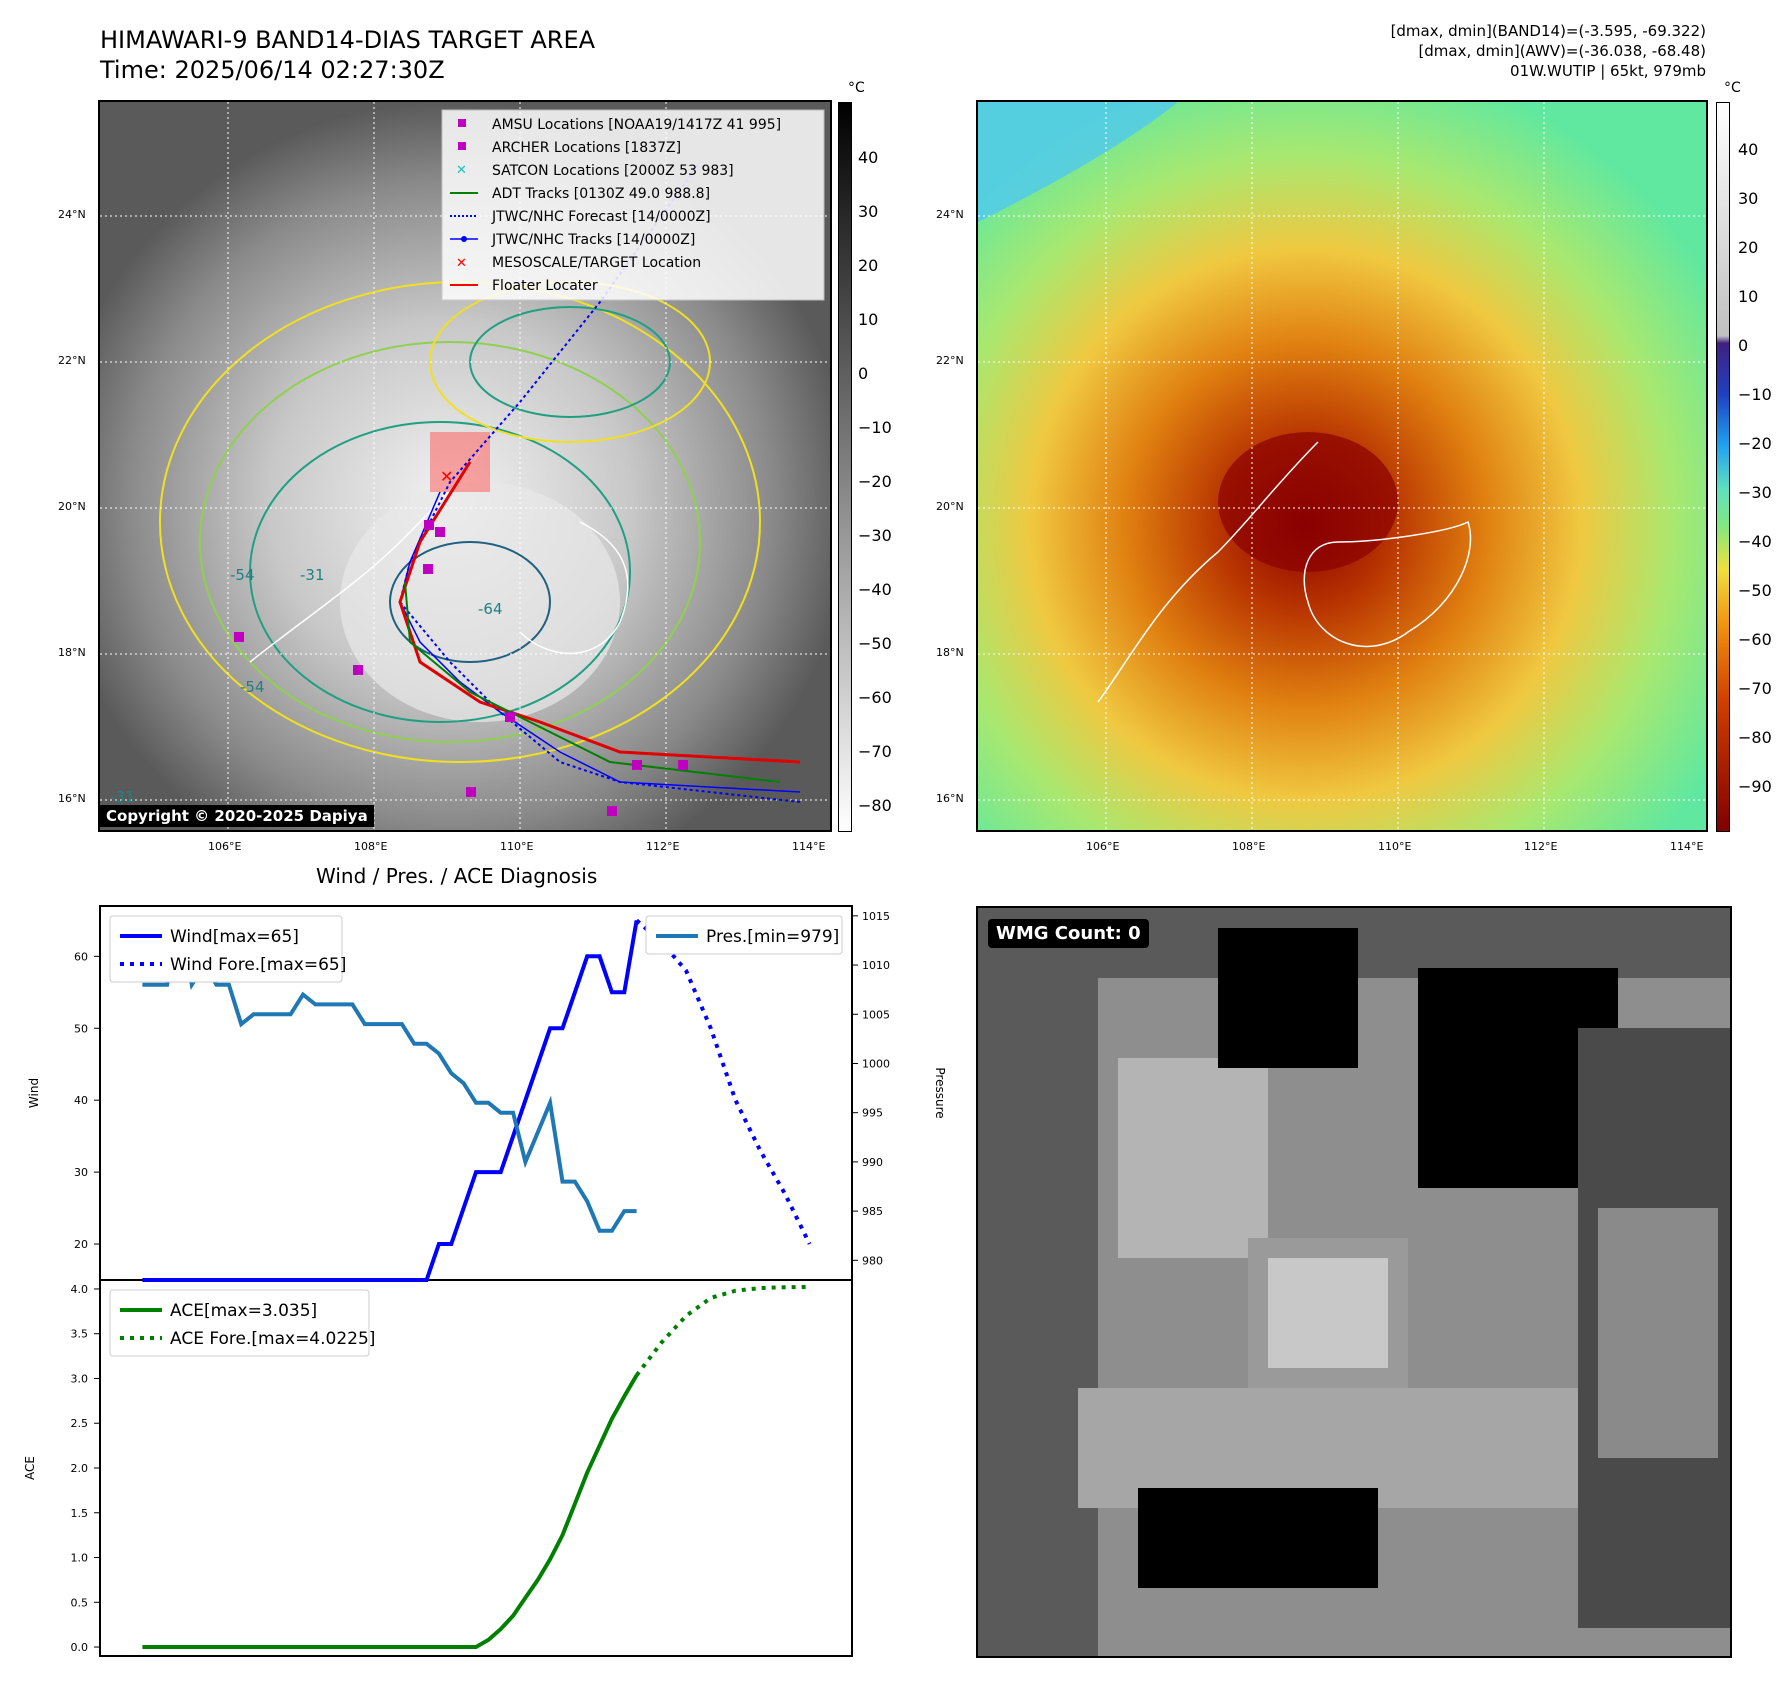 Image resolution: width=1792 pixels, height=1690 pixels. What do you see at coordinates (876, 916) in the screenshot?
I see `y-tick-right-label: 1015` at bounding box center [876, 916].